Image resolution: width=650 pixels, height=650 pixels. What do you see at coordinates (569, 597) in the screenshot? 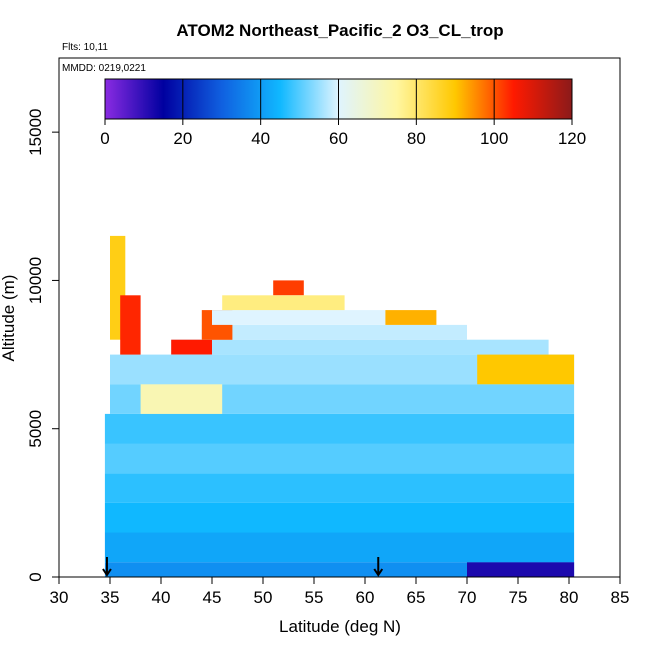
I see `x-tick-label: 80` at bounding box center [569, 597].